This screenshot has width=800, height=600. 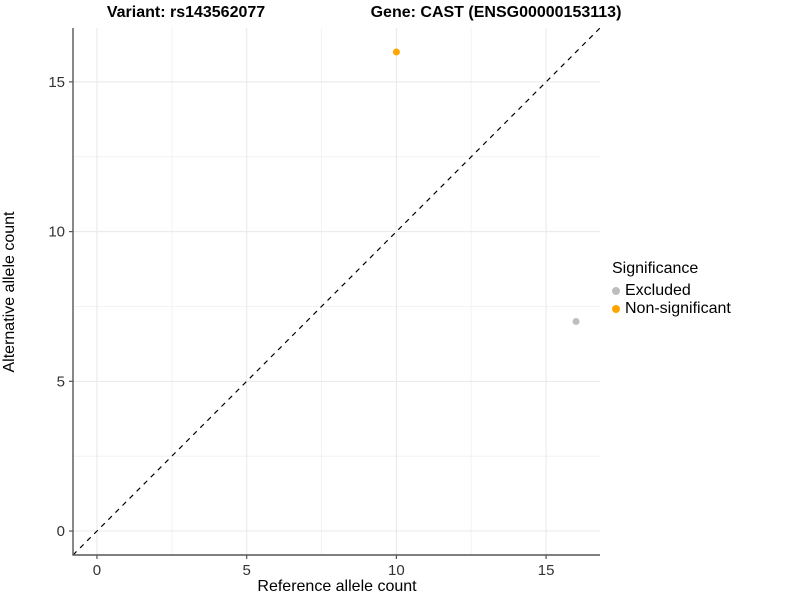 I want to click on legend: Significance Excluded Non-significant, so click(x=671, y=289).